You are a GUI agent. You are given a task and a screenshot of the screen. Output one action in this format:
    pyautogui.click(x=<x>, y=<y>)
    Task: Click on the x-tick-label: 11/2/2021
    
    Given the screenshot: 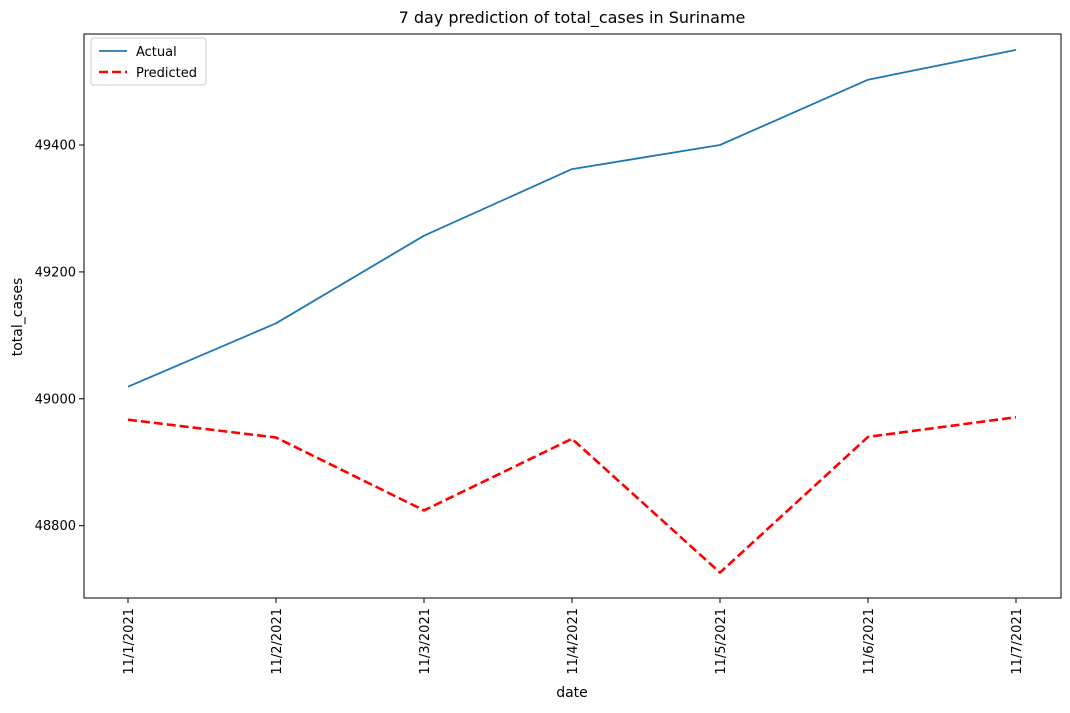 What is the action you would take?
    pyautogui.click(x=277, y=641)
    